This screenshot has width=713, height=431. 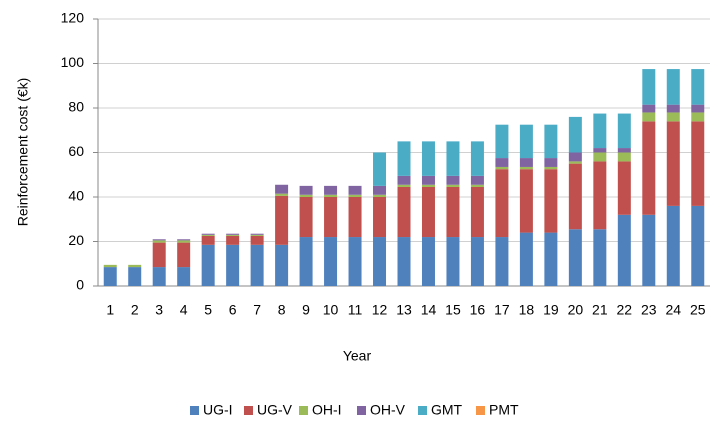 I want to click on x-tick-label: 2, so click(x=135, y=310).